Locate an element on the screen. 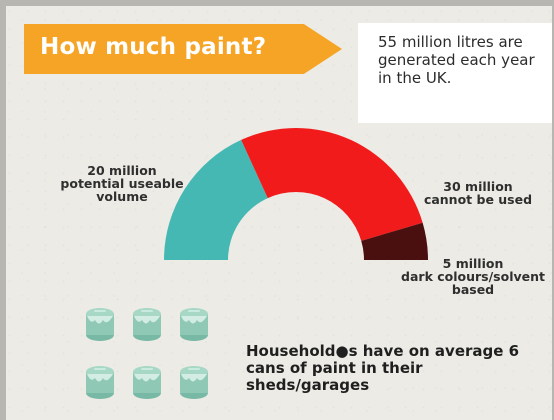 This screenshot has height=420, width=554. paint-cans-group is located at coordinates (150, 358).